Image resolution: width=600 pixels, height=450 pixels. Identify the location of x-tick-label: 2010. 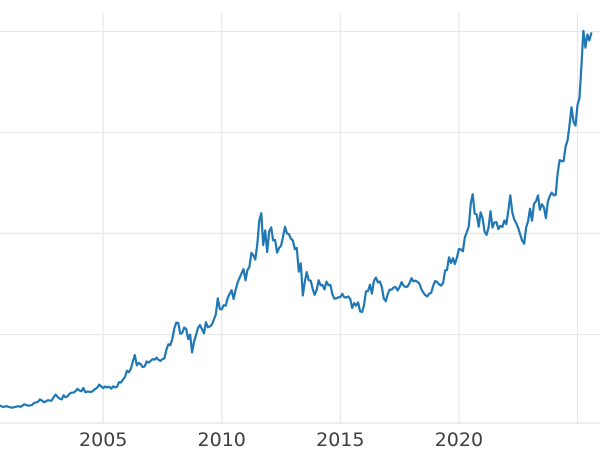
(222, 439).